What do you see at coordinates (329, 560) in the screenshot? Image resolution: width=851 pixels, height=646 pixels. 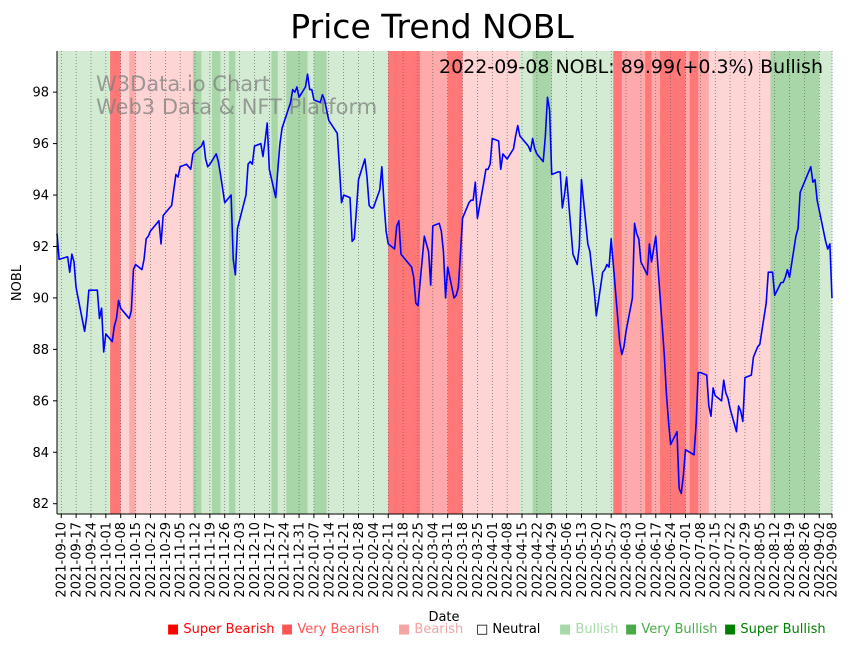 I see `x-tick-label: 2022-01-14` at bounding box center [329, 560].